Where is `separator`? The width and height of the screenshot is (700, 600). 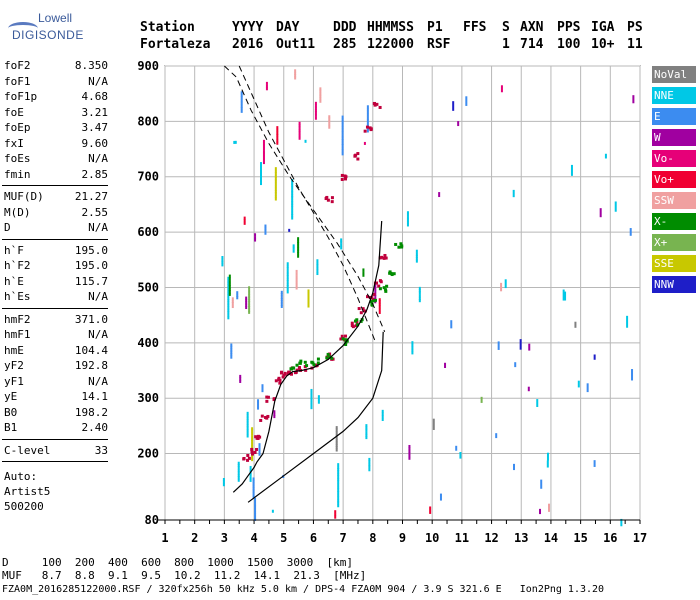
separator is located at coordinates (55, 461).